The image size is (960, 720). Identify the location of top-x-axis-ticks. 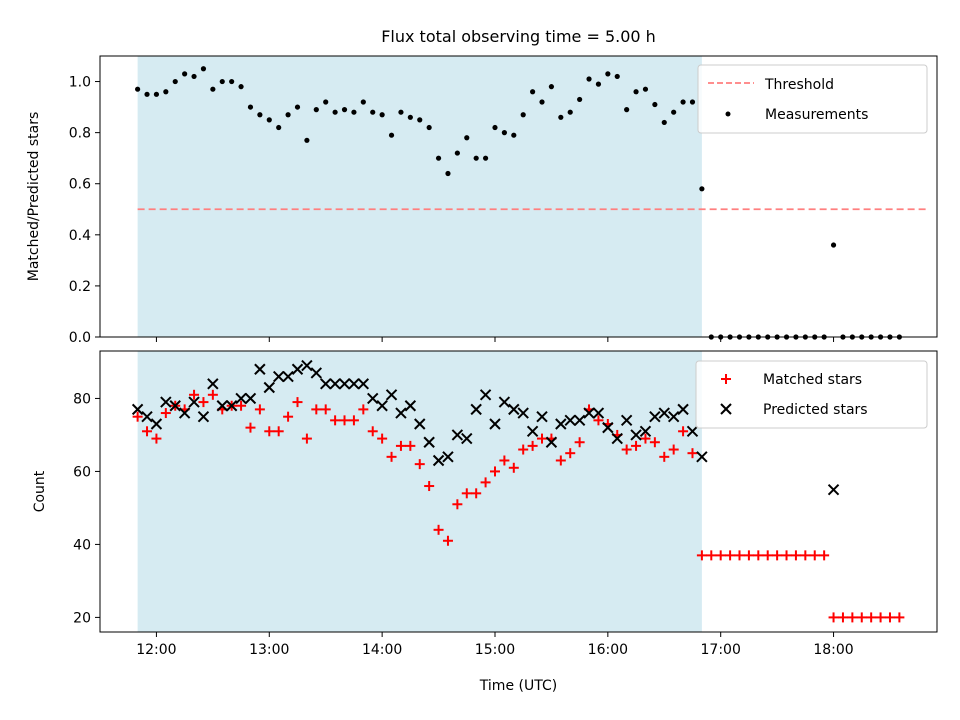
(495, 339).